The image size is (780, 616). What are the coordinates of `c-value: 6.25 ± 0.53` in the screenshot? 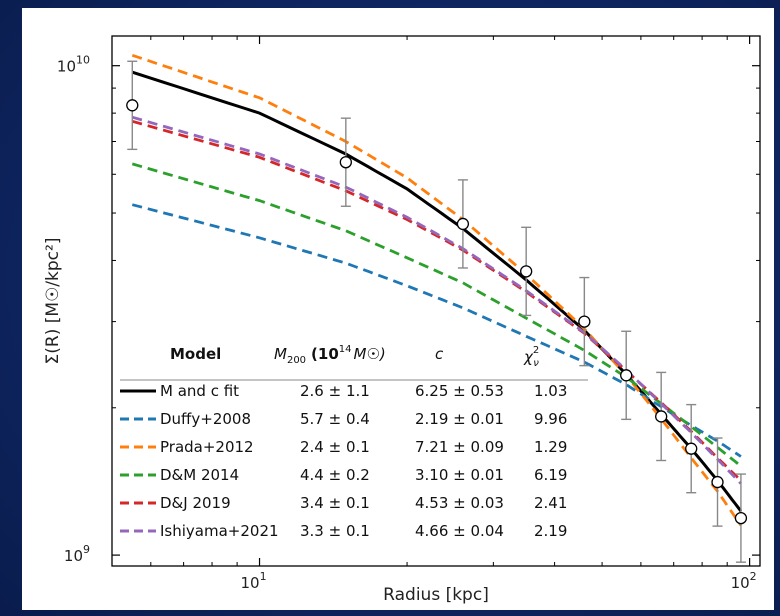 It's located at (459, 391).